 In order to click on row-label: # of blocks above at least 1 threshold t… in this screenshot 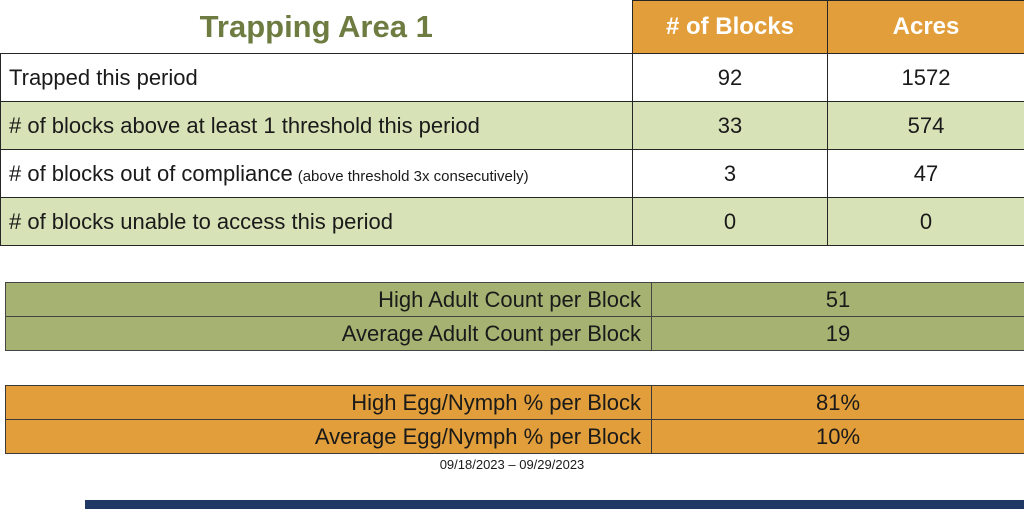, I will do `click(316, 125)`.